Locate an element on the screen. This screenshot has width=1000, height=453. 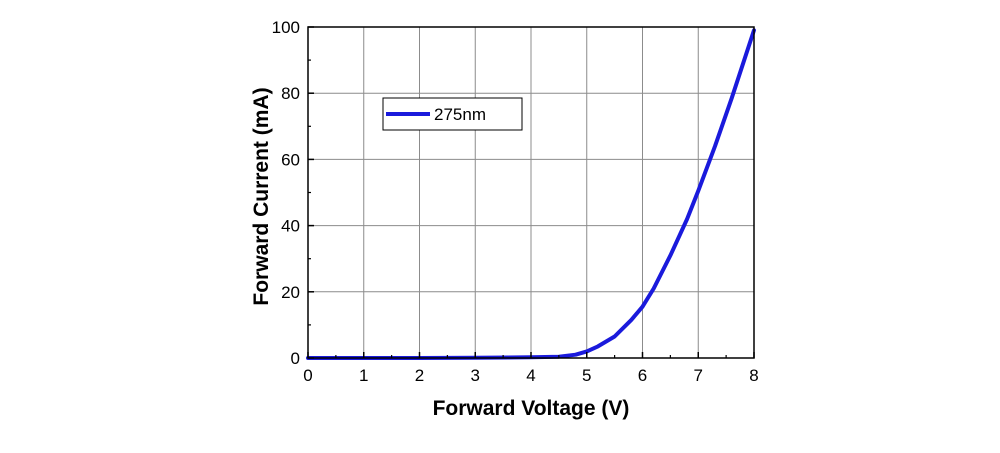
y-axis-title: Forward Current (mA) is located at coordinates (261, 196).